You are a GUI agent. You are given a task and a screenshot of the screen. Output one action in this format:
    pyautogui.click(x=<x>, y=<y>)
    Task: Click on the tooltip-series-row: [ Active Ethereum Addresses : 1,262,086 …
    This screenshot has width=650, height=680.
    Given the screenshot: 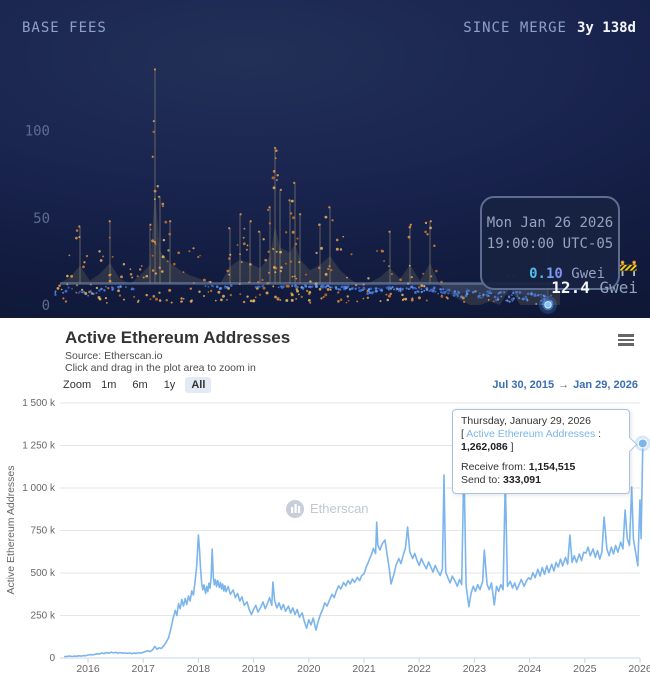 What is the action you would take?
    pyautogui.click(x=531, y=440)
    